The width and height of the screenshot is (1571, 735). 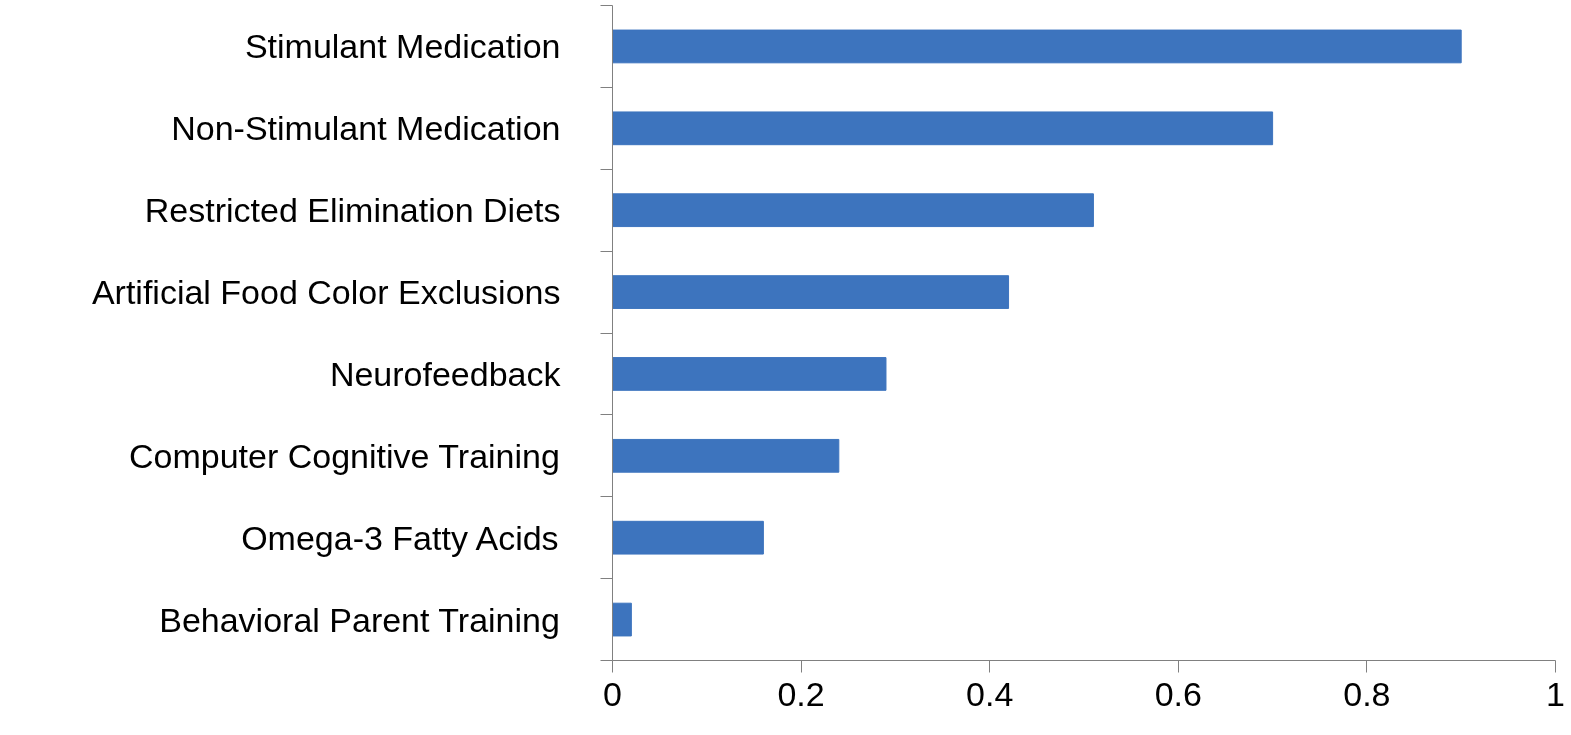 I want to click on x-tick-label: 0, so click(x=612, y=693).